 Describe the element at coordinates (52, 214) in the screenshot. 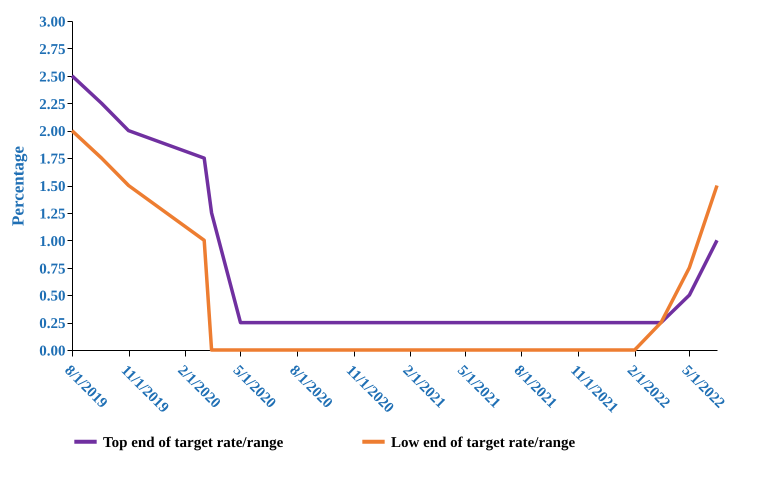

I see `y-tick-label: 1.25` at that location.